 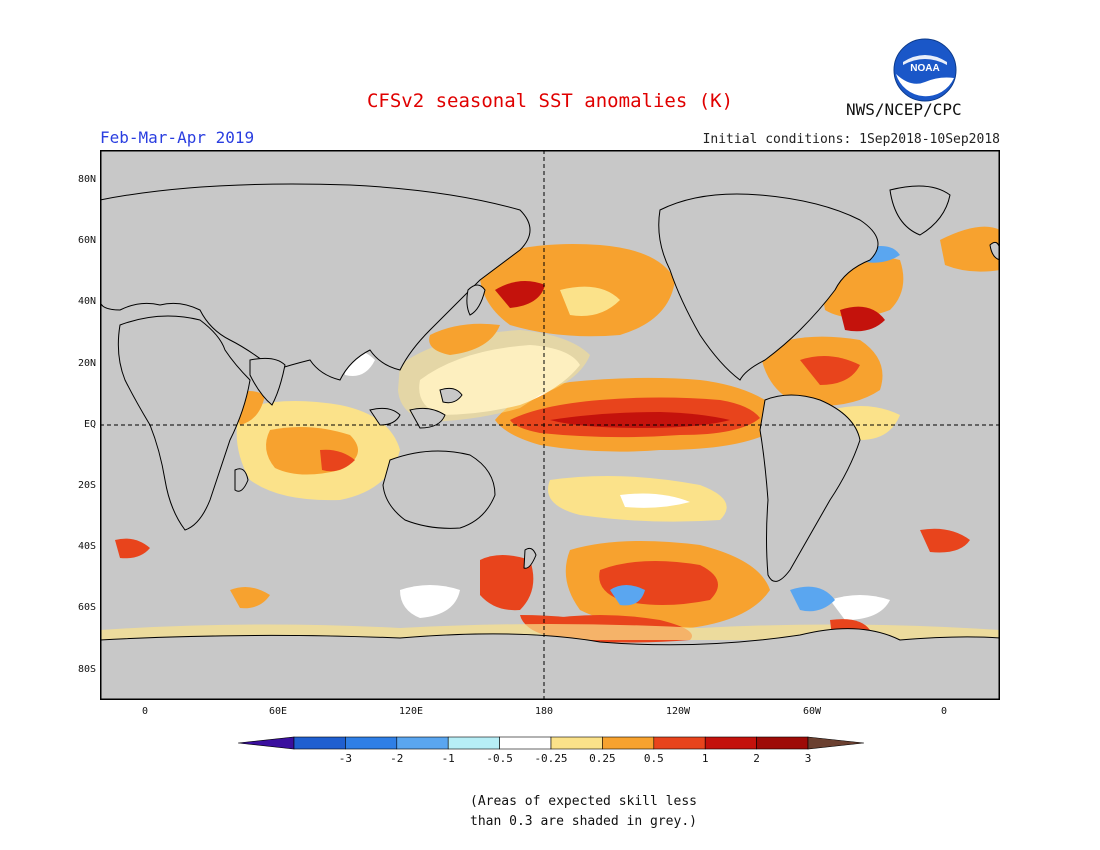 What do you see at coordinates (86, 240) in the screenshot?
I see `lat-label-60n: 60N` at bounding box center [86, 240].